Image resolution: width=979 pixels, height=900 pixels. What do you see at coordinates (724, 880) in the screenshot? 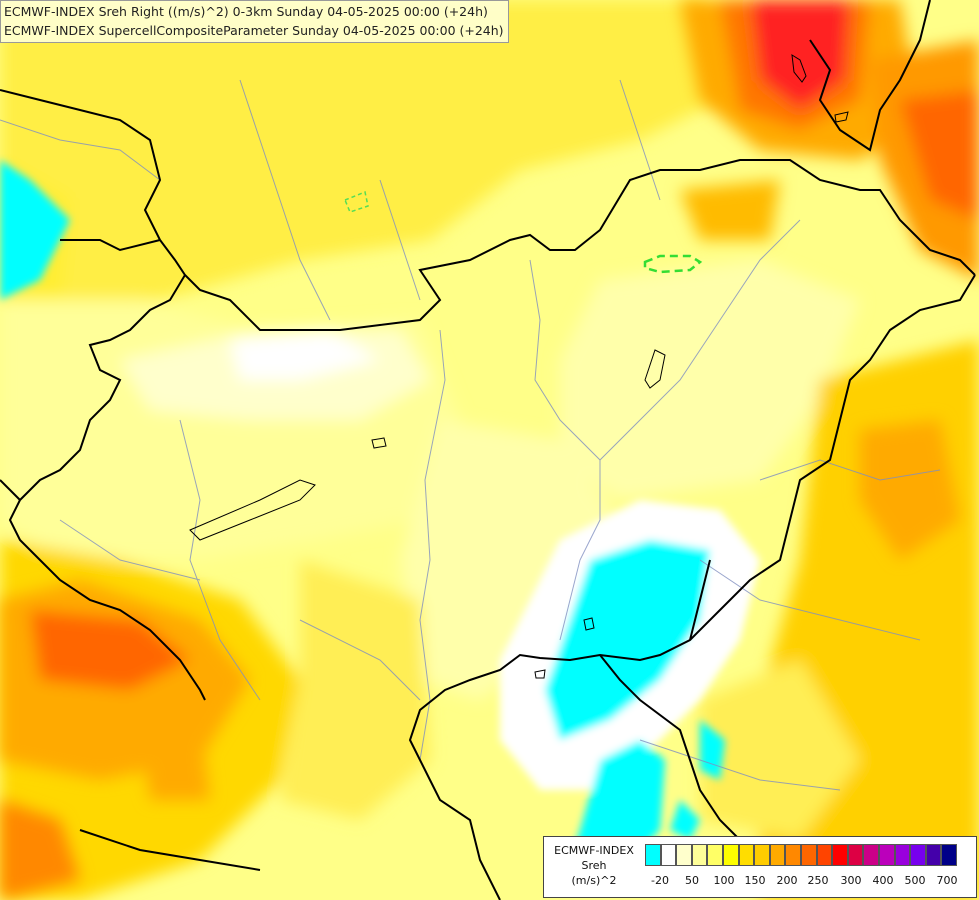
I see `legend-tick-label: 100` at bounding box center [724, 880].